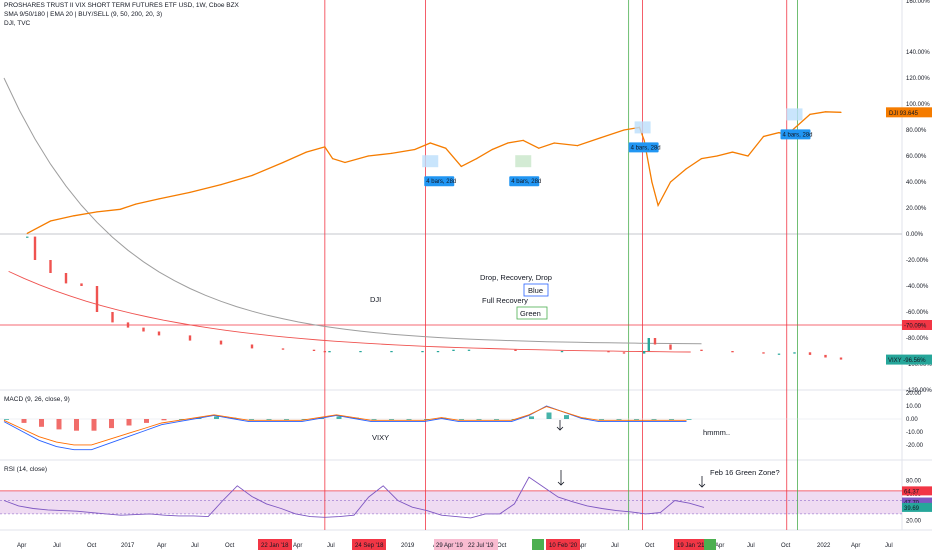 The height and width of the screenshot is (550, 932). I want to click on blue-box, so click(536, 290).